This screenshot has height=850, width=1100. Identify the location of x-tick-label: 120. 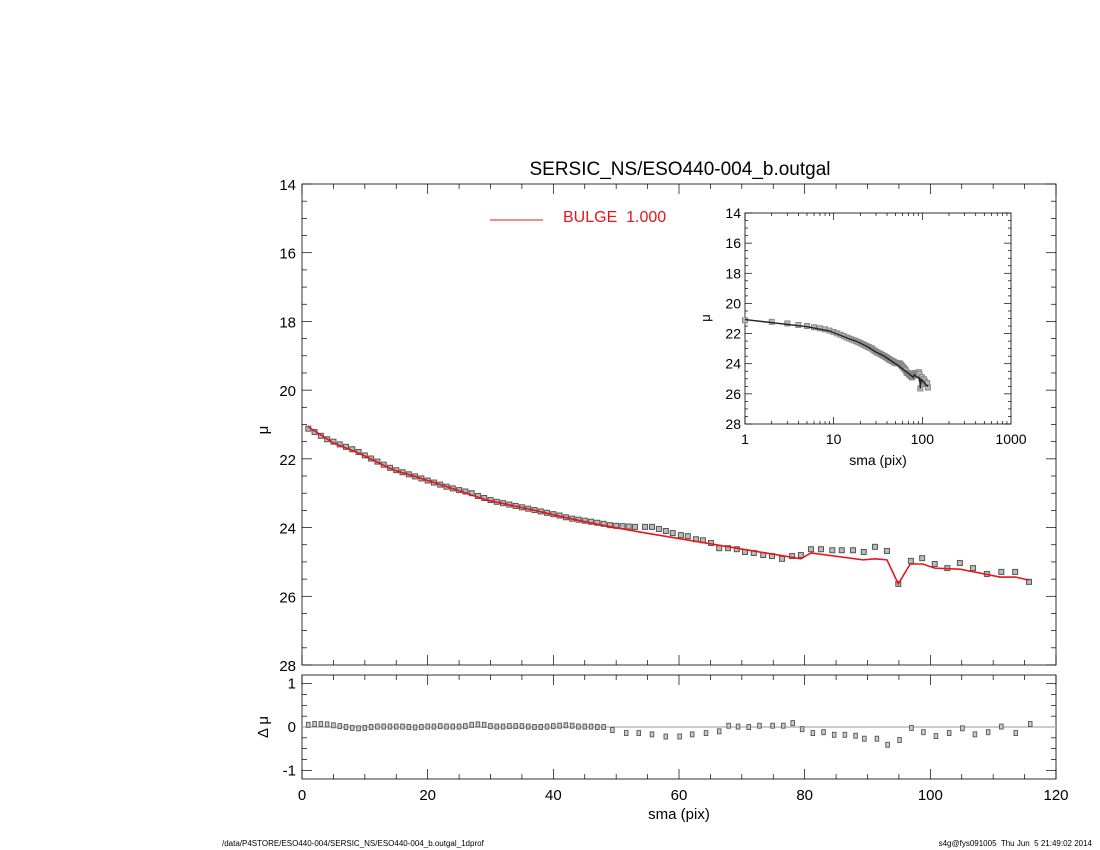
(1055, 795).